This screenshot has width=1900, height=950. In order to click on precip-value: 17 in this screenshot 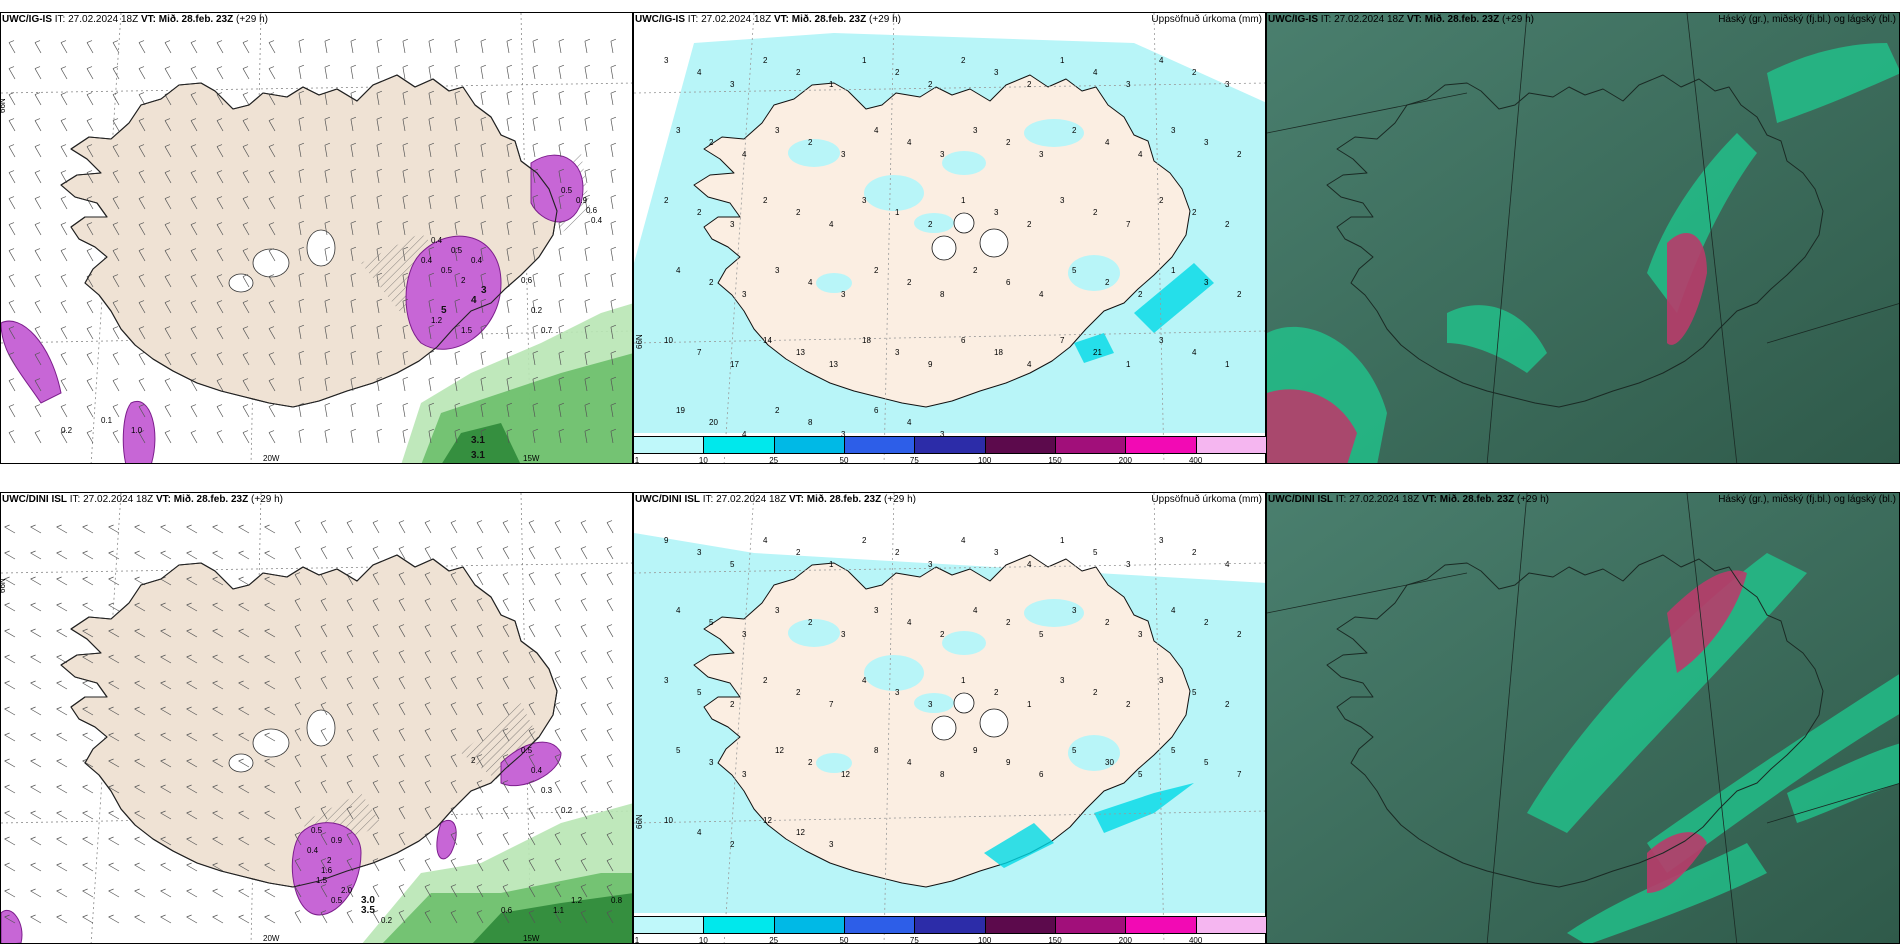, I will do `click(734, 364)`.